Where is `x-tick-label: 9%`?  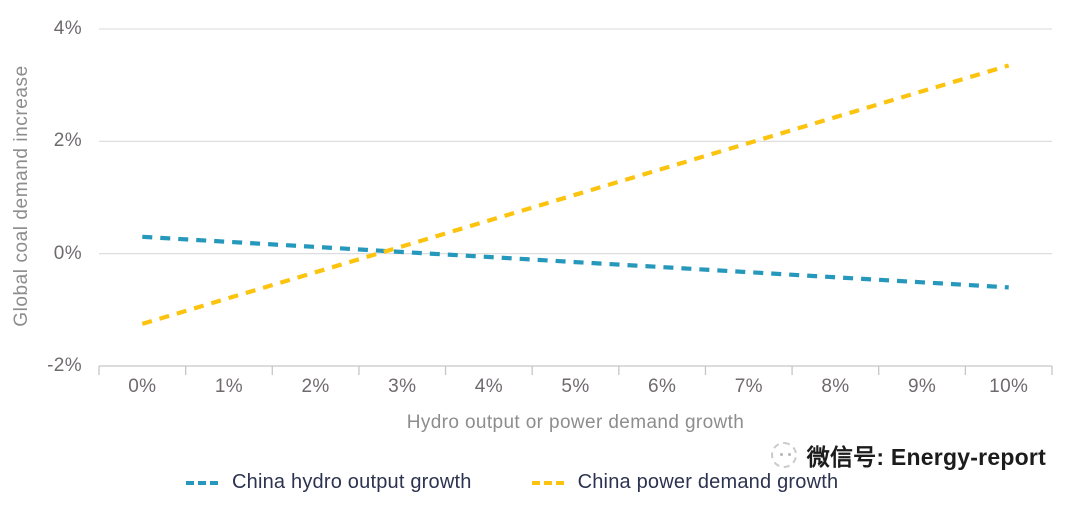 x-tick-label: 9% is located at coordinates (922, 386).